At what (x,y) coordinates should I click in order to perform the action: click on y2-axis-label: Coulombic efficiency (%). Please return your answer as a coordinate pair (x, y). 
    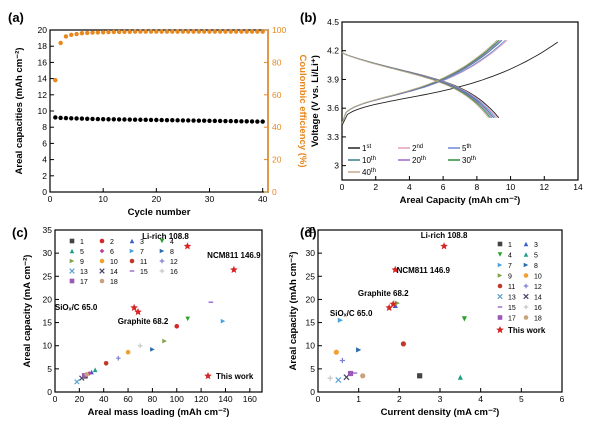
    Looking at the image, I should click on (302, 111).